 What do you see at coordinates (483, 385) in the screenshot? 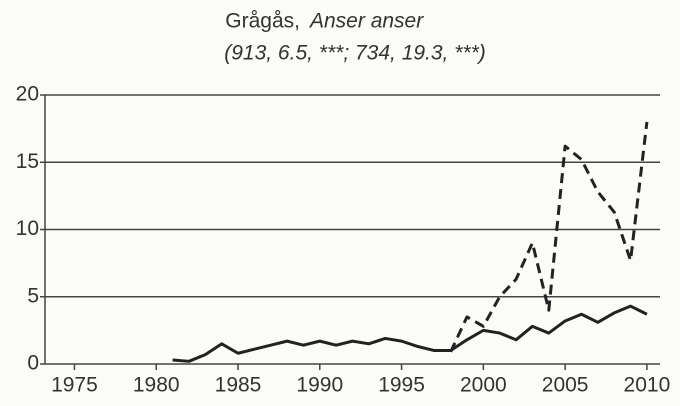
I see `x-tick-label: 2000` at bounding box center [483, 385].